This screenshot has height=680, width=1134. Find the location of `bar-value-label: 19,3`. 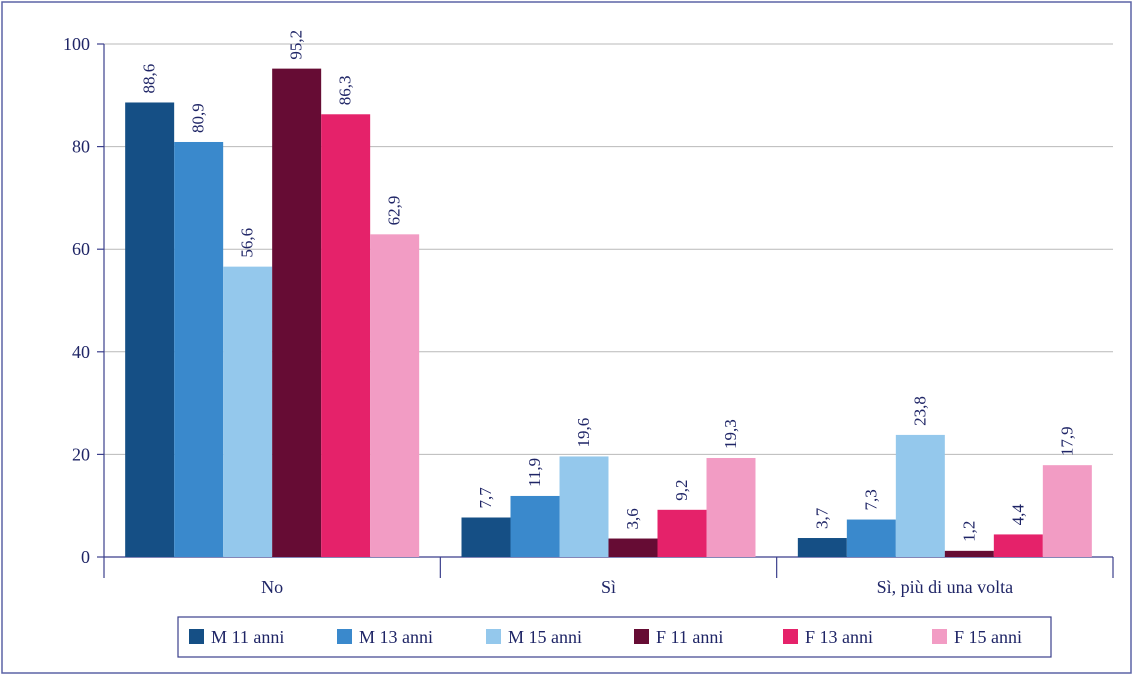

bar-value-label: 19,3 is located at coordinates (730, 434).